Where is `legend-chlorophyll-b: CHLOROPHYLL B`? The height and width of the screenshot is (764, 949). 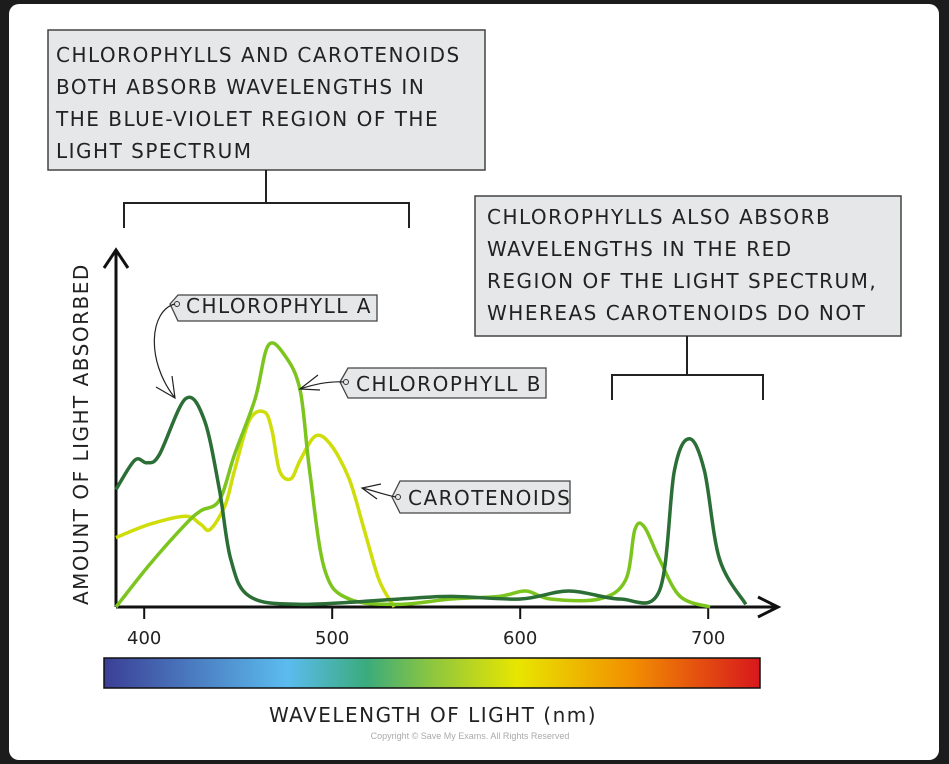
legend-chlorophyll-b: CHLOROPHYLL B is located at coordinates (422, 383).